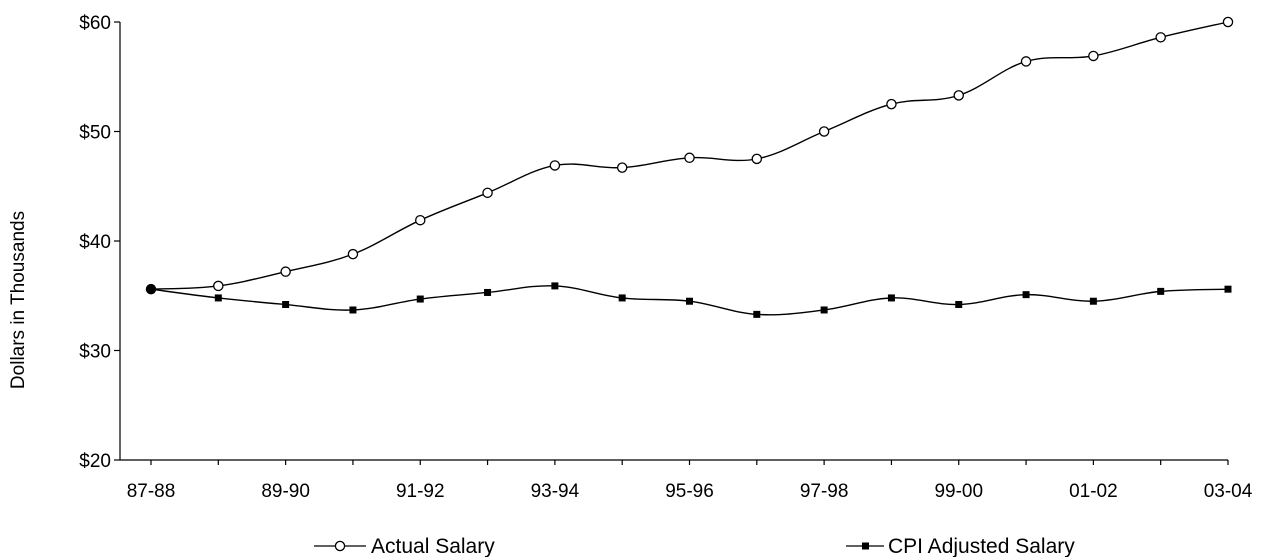 The height and width of the screenshot is (557, 1268). I want to click on y-axis-title: Dollars in Thousands, so click(18, 300).